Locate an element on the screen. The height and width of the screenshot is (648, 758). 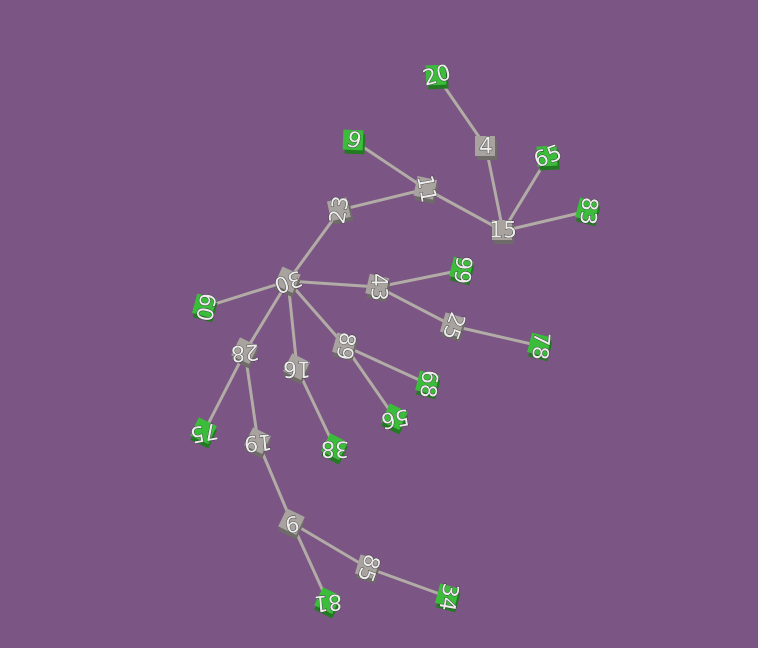
node-n83: 83 is located at coordinates (588, 211).